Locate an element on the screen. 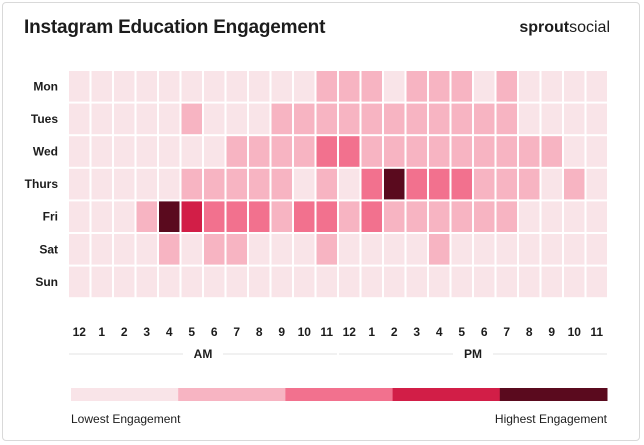  day-label: Sun is located at coordinates (46, 282).